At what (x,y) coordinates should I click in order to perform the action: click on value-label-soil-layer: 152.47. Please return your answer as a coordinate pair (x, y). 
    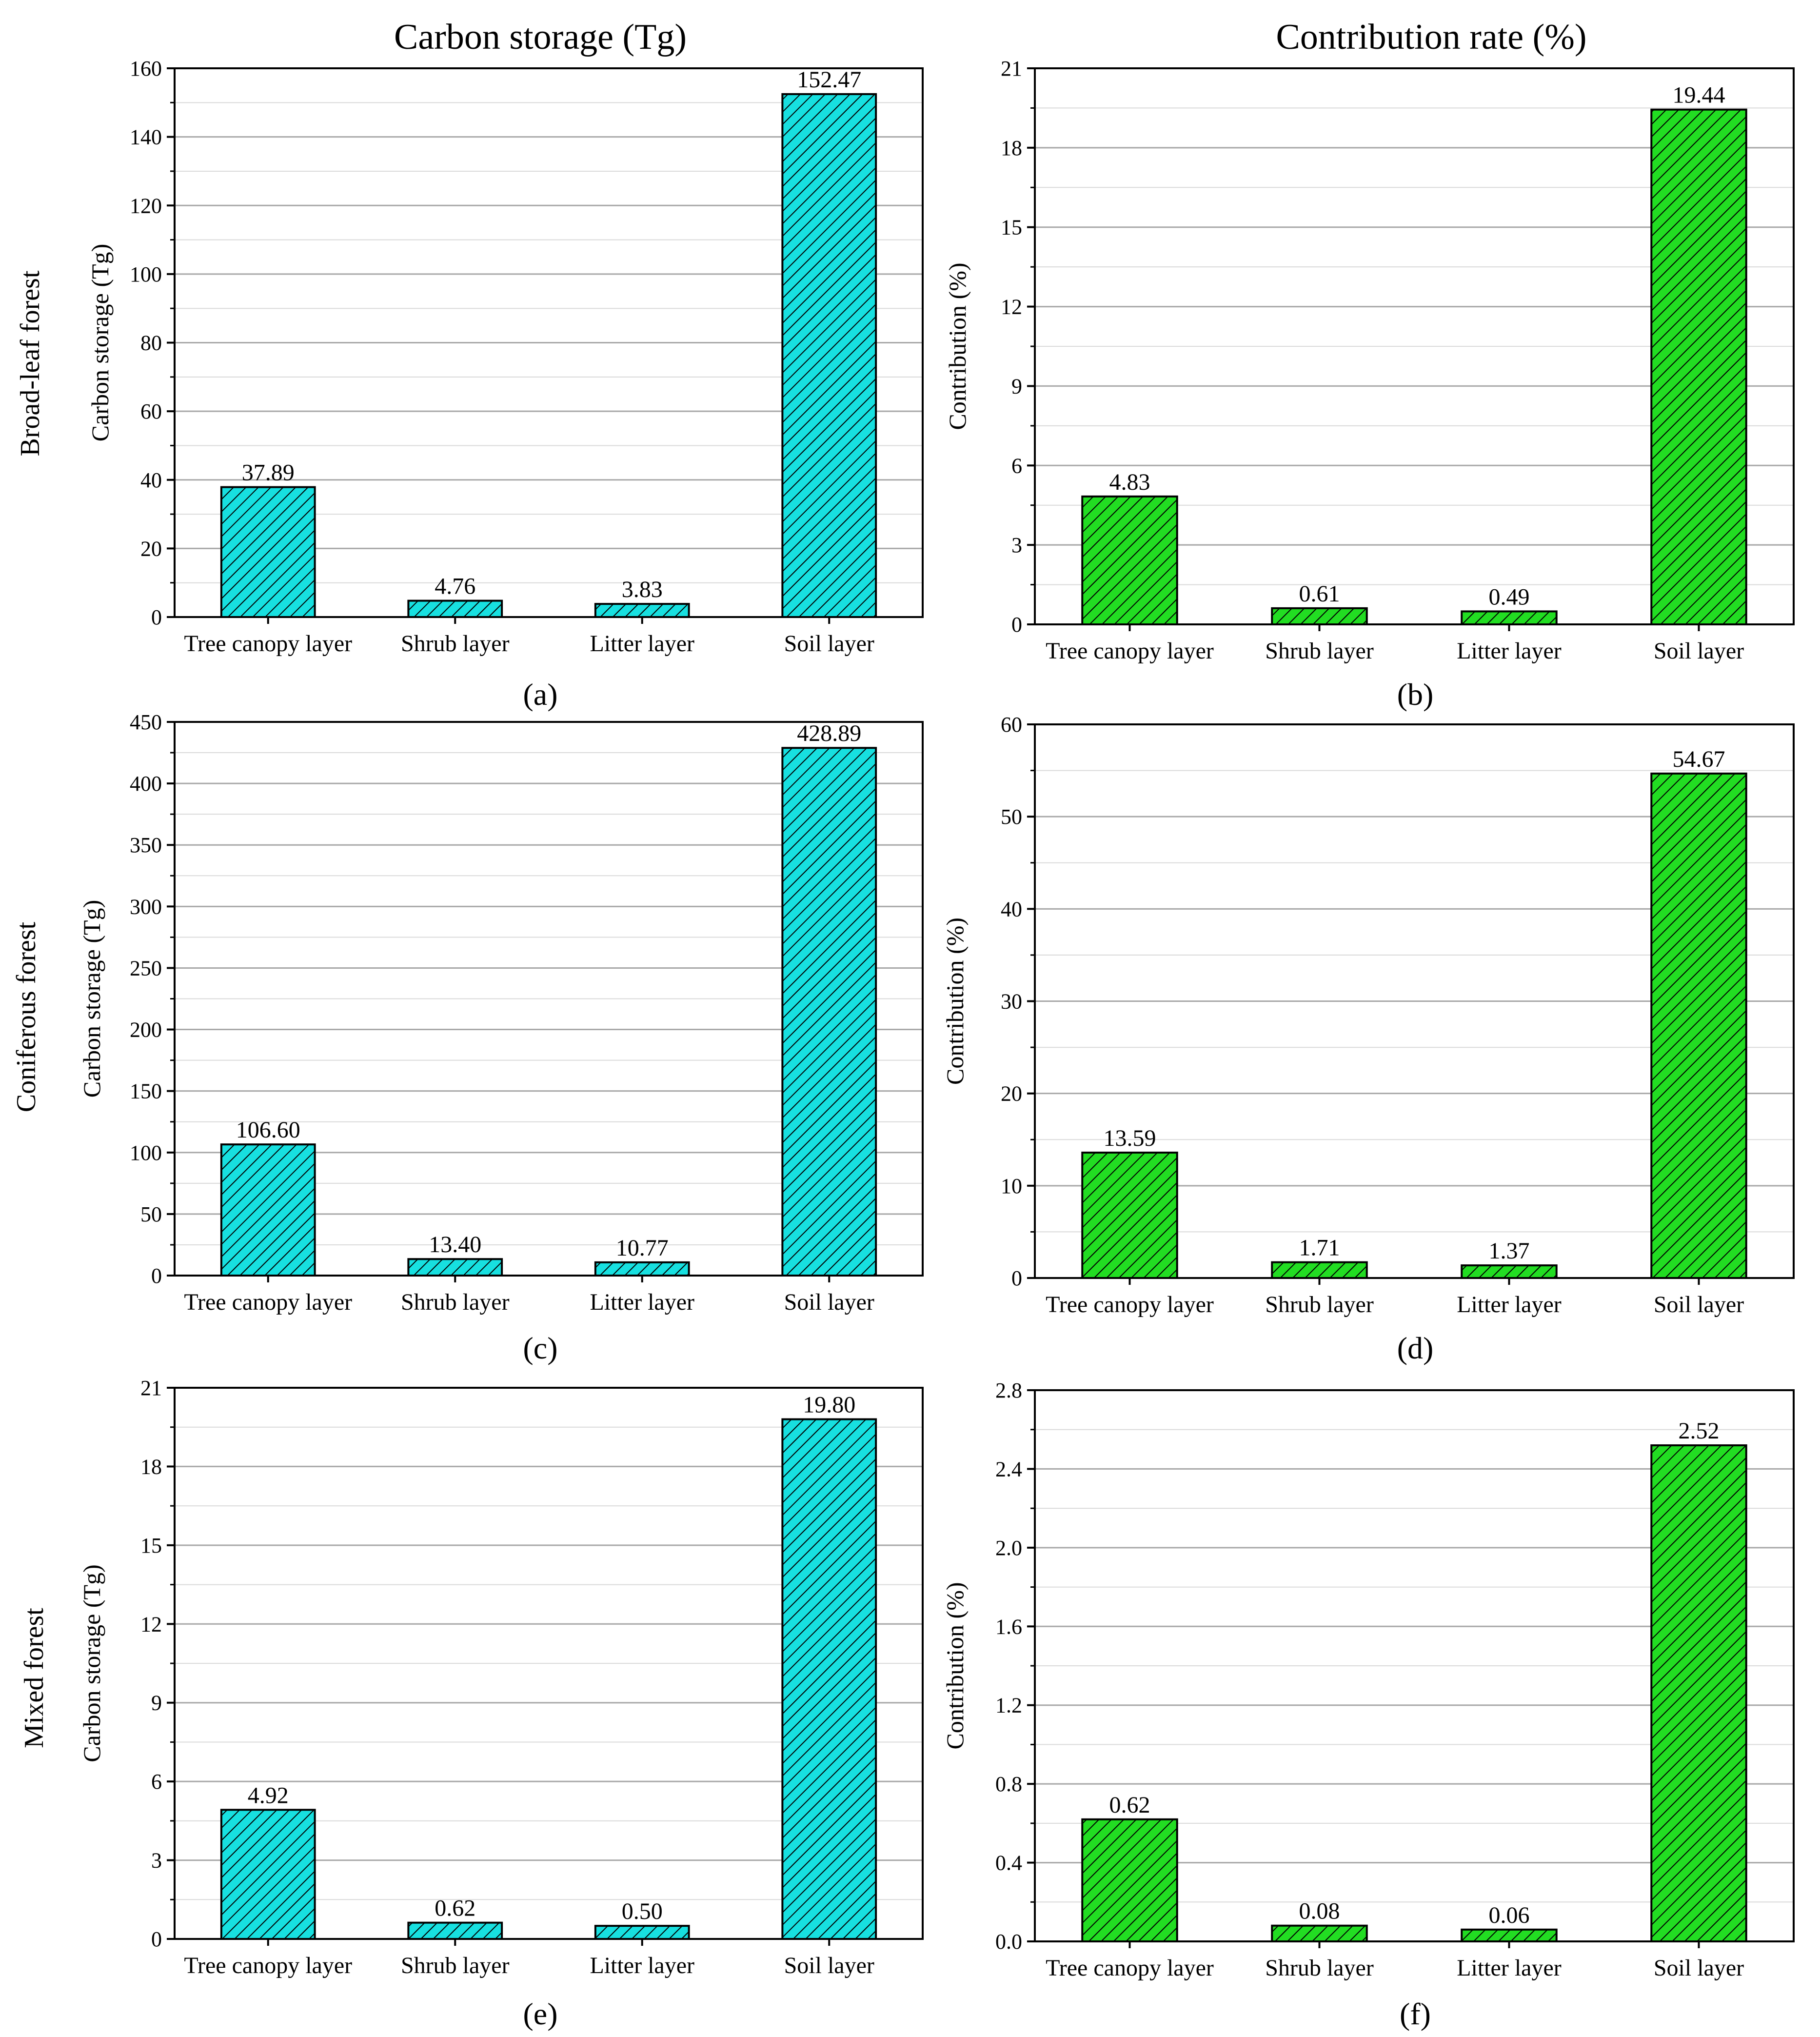
    Looking at the image, I should click on (829, 80).